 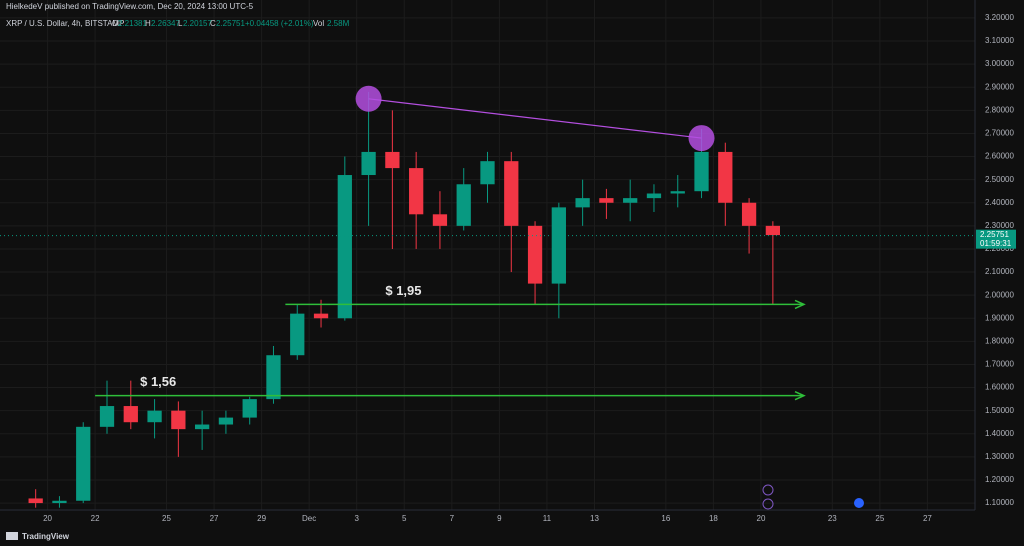 What do you see at coordinates (999, 133) in the screenshot?
I see `y-tick-label: 2.70000` at bounding box center [999, 133].